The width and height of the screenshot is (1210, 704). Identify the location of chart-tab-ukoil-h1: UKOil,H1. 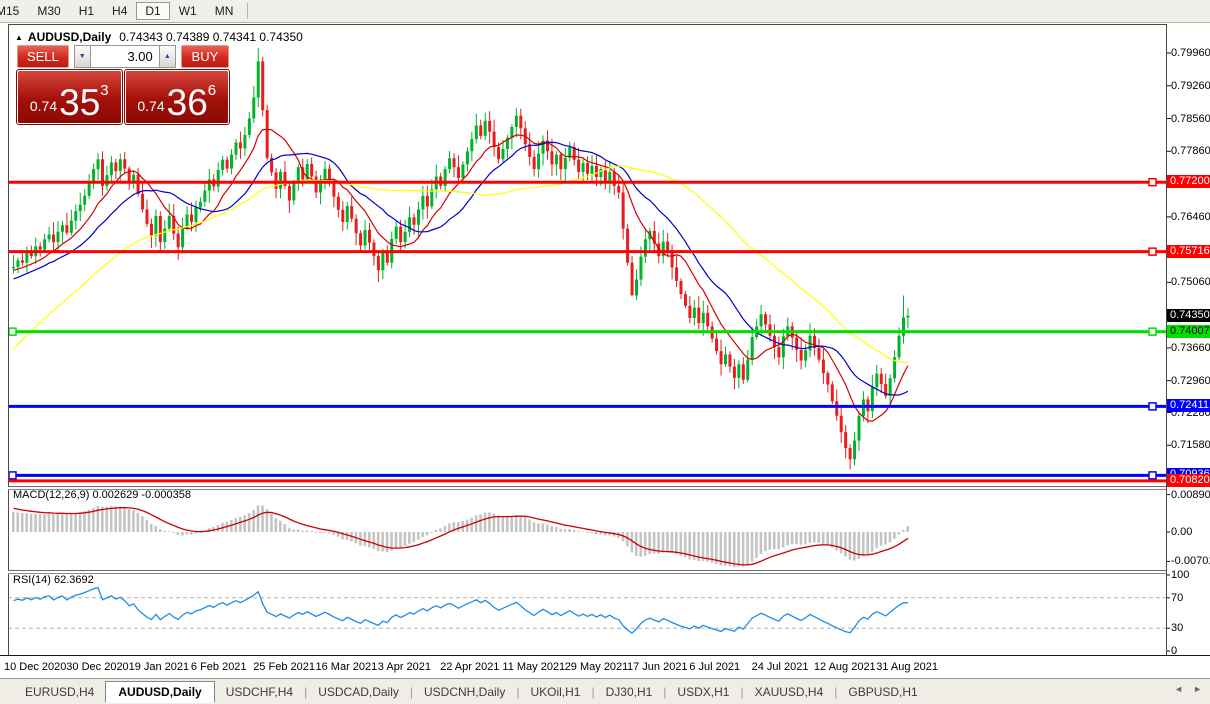
(555, 692).